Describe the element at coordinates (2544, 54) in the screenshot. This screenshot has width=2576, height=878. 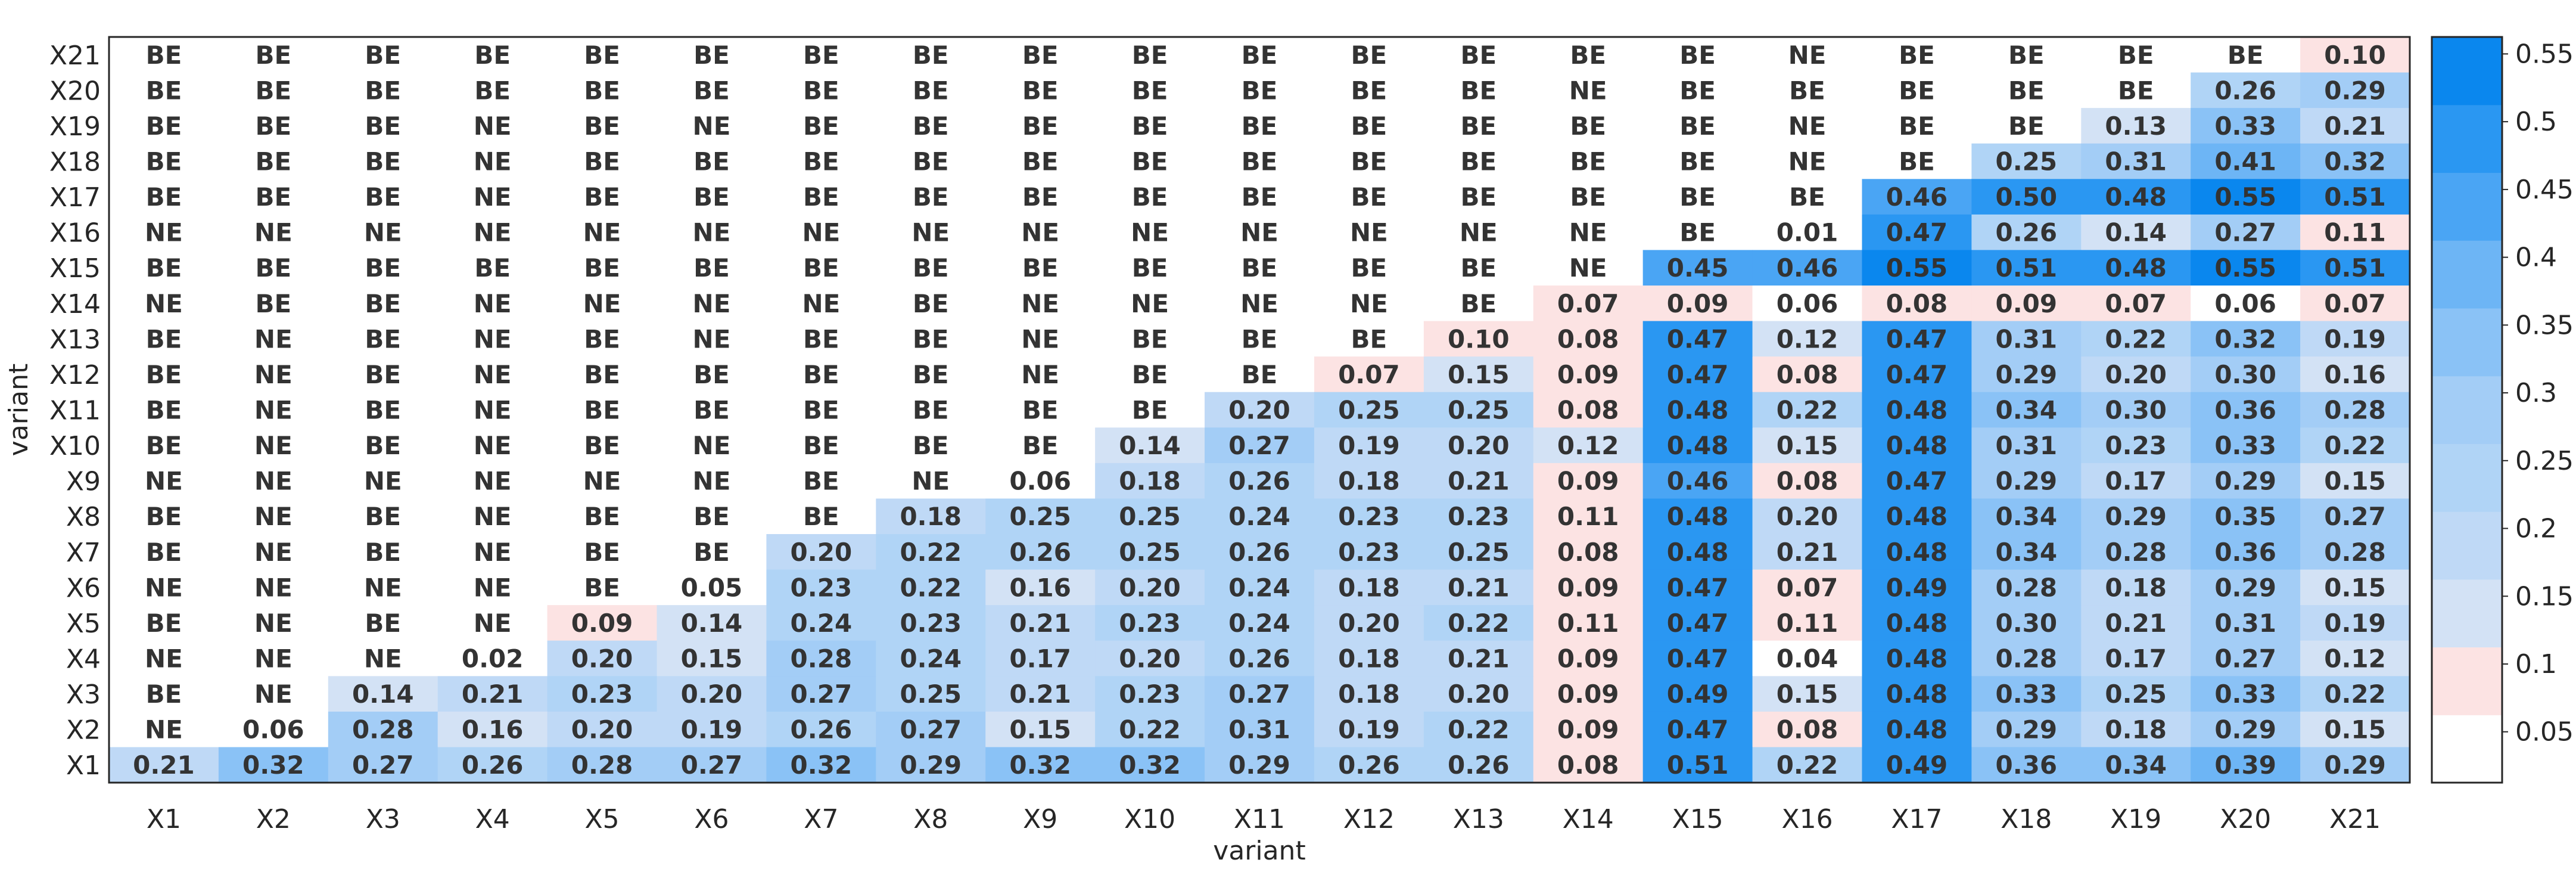
I see `colorbar-tick-label: 0.55` at that location.